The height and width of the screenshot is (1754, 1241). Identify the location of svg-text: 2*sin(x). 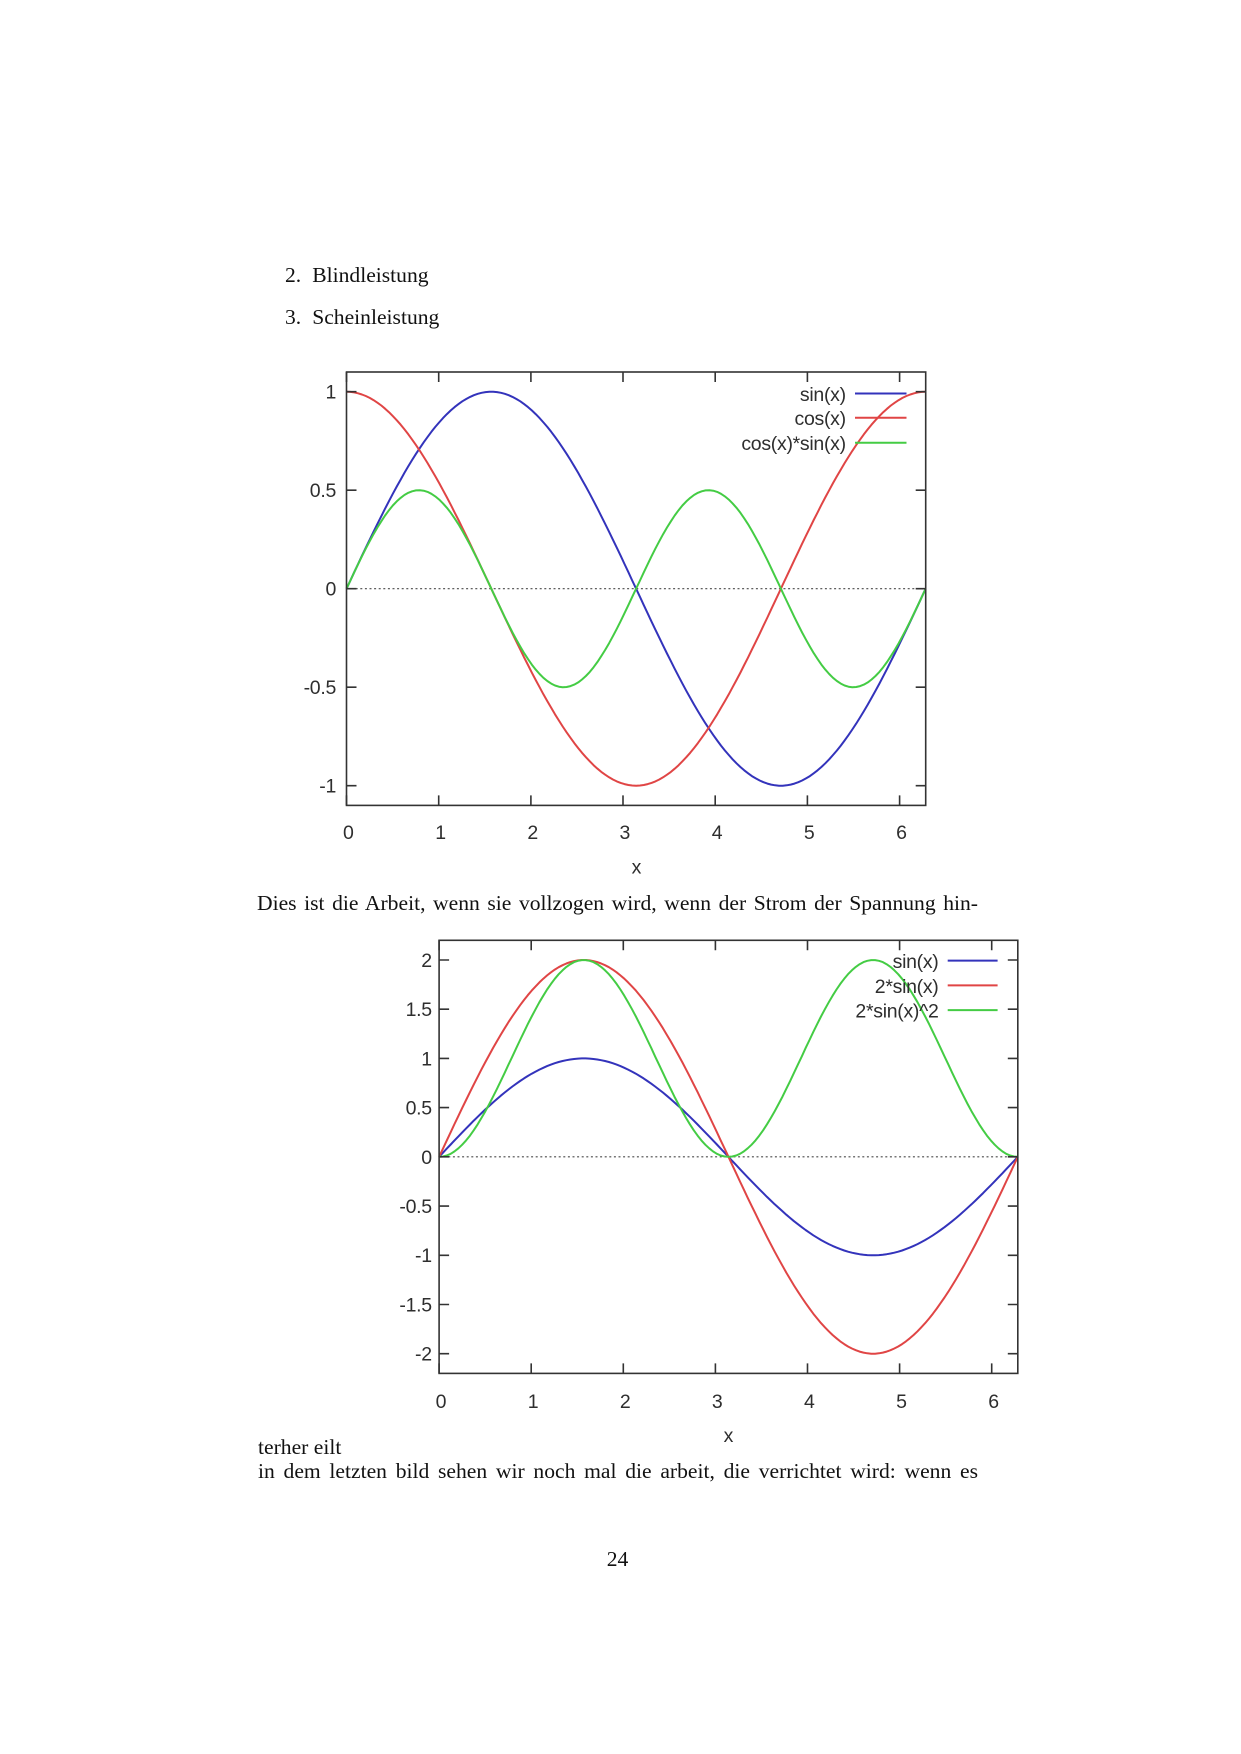
(907, 987).